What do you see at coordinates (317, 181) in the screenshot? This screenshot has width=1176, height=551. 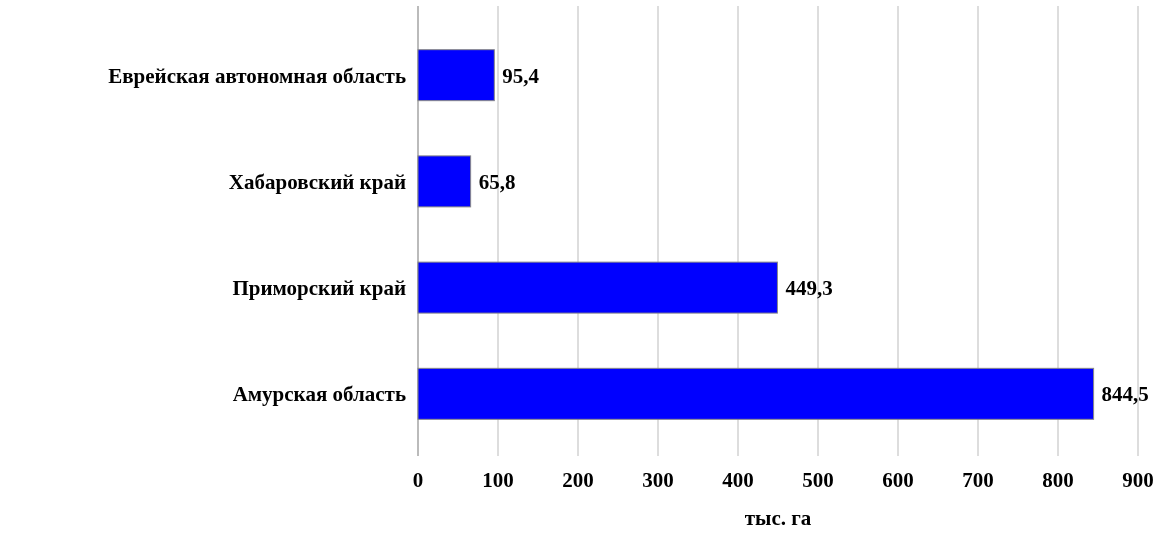 I see `y-tick-label: Хабаровский край` at bounding box center [317, 181].